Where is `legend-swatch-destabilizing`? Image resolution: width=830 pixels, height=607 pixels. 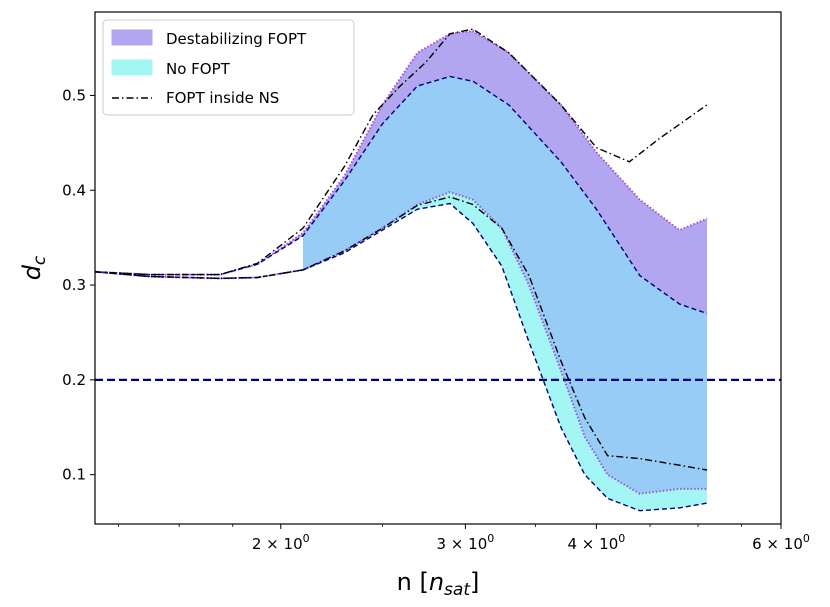 legend-swatch-destabilizing is located at coordinates (132, 37).